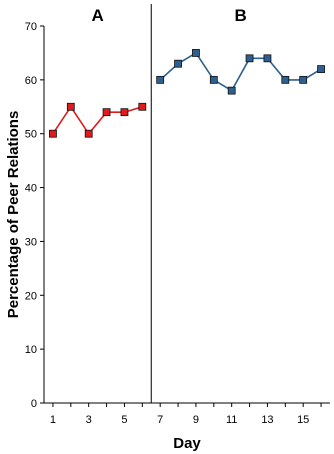 This screenshot has width=334, height=454. What do you see at coordinates (97, 120) in the screenshot?
I see `series-line-a` at bounding box center [97, 120].